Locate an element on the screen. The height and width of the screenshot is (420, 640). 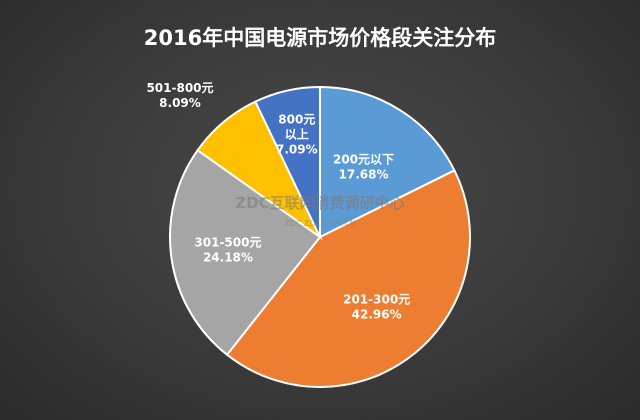
slice-value-label: 24.18% is located at coordinates (228, 258).